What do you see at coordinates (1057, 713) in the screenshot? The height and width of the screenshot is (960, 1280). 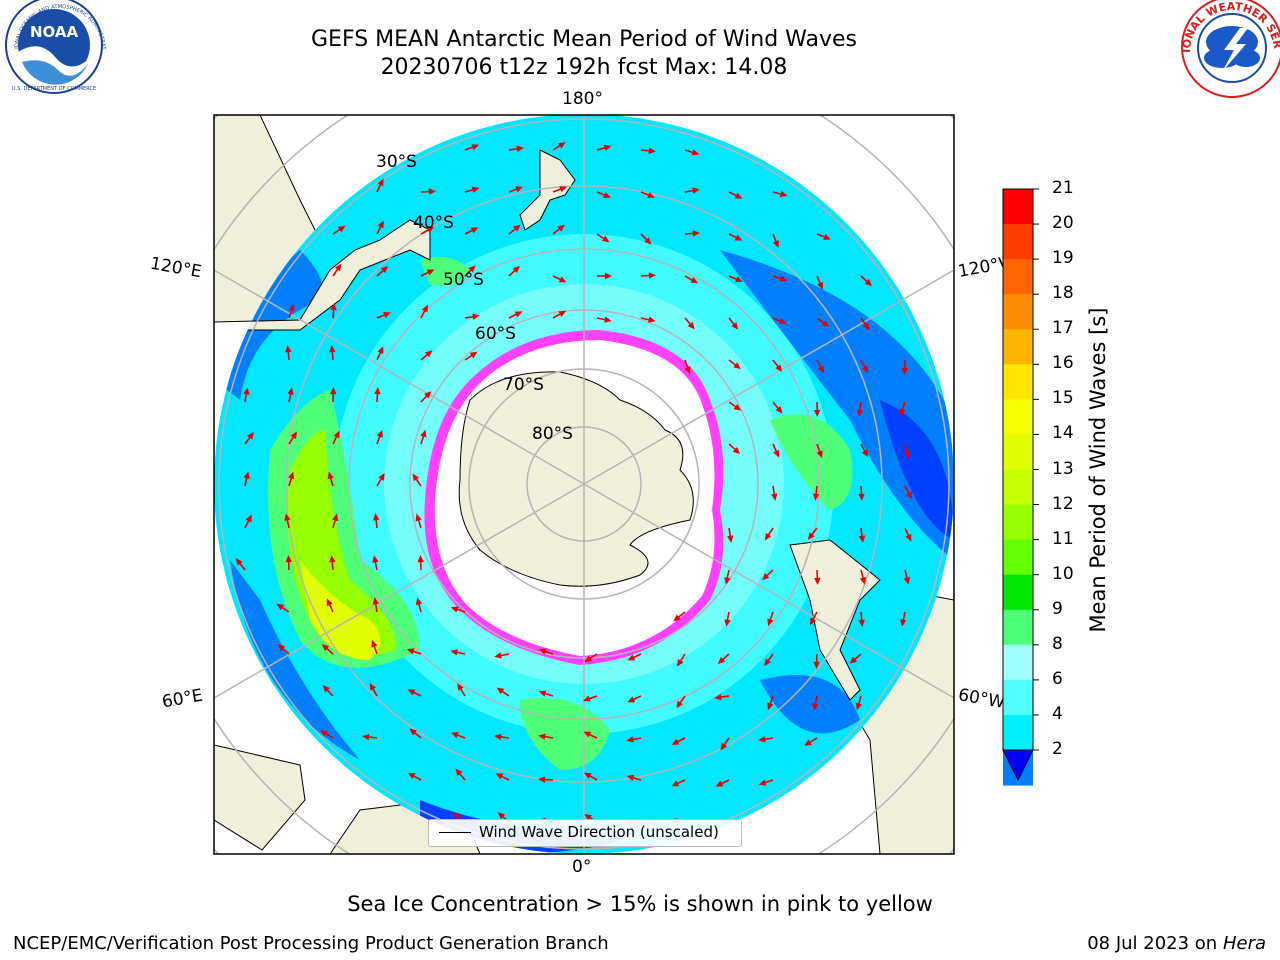 I see `colorbar-tick-label: 4` at bounding box center [1057, 713].